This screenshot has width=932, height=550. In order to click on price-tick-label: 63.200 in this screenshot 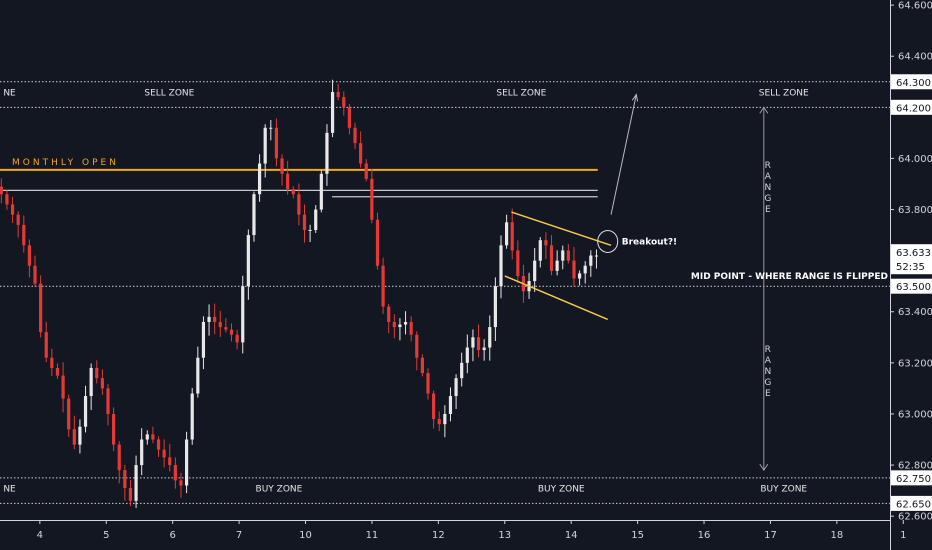, I will do `click(915, 363)`.